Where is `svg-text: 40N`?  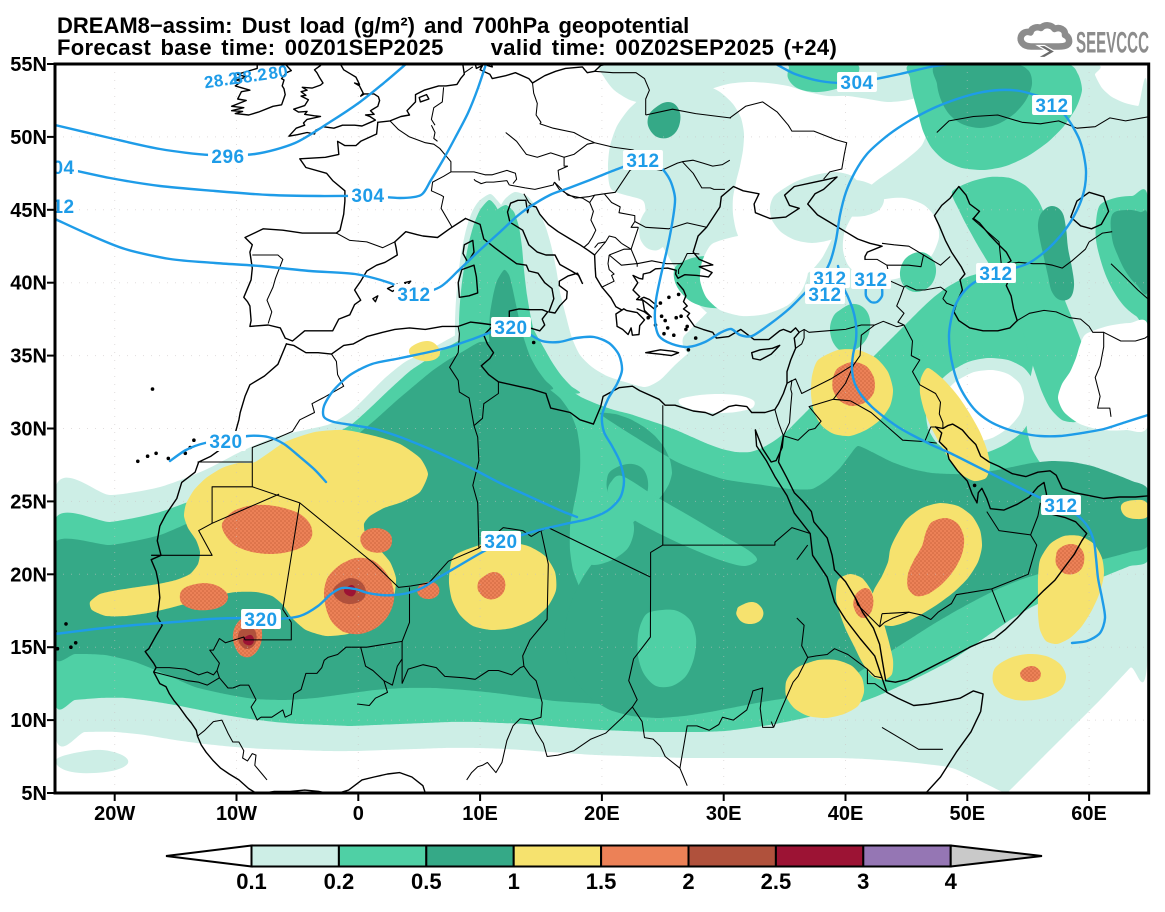
svg-text: 40N is located at coordinates (28, 284).